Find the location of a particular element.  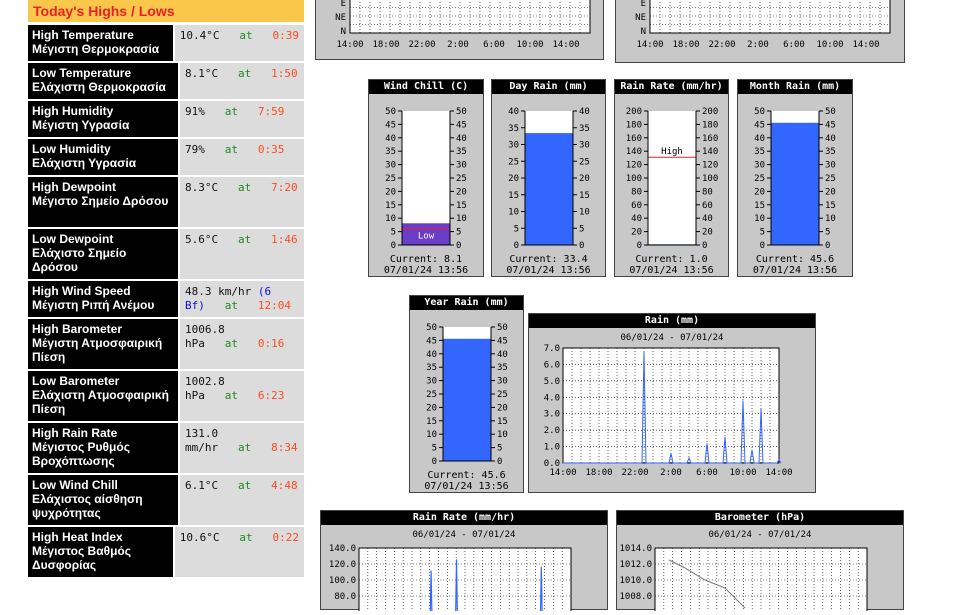

row-value: 1002.8 hPa at 6:23 is located at coordinates (242, 396).